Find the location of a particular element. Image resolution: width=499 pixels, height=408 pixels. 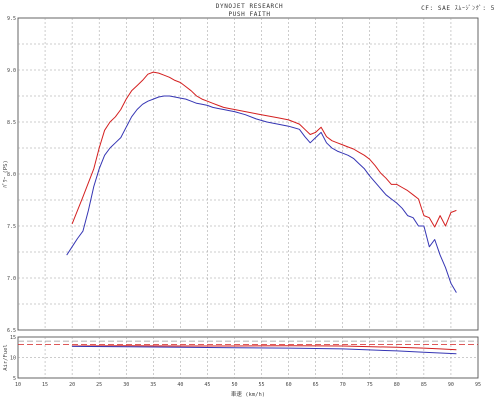

y-tick-label: 8.0 is located at coordinates (11, 175).